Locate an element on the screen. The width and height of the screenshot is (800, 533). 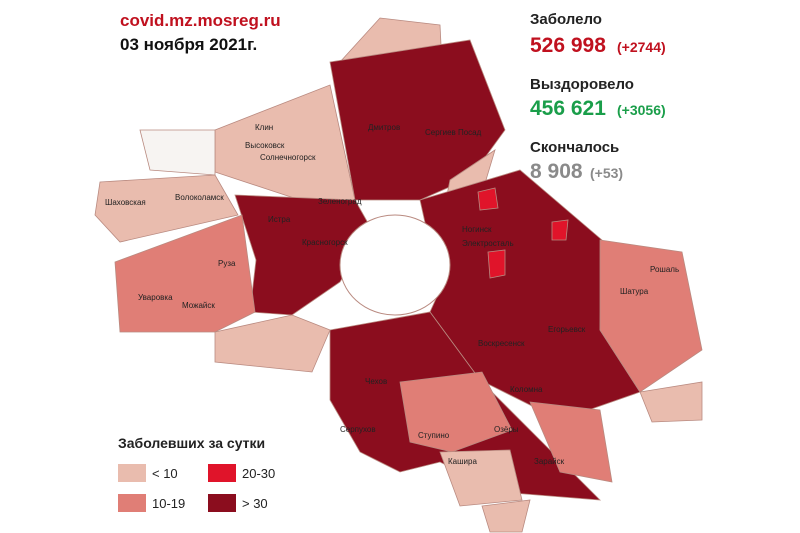
place-label: Чехов is located at coordinates (376, 381).